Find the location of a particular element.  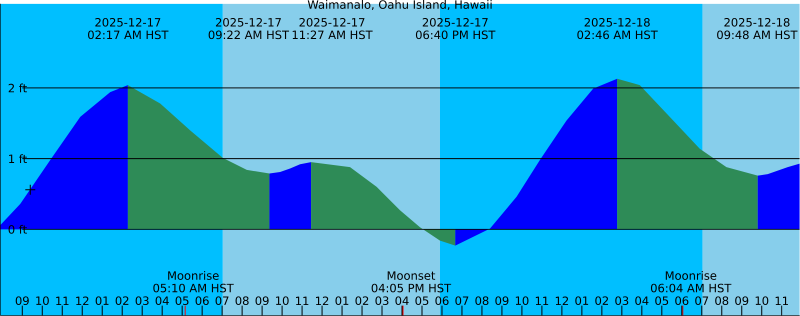

annotation: 05:10 AM HST is located at coordinates (193, 288).